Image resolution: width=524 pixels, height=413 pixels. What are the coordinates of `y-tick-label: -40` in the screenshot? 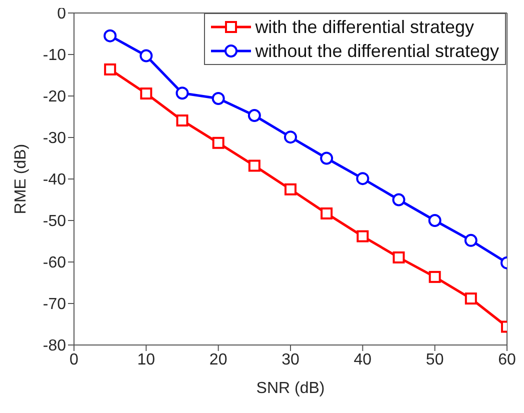 It's located at (54, 180).